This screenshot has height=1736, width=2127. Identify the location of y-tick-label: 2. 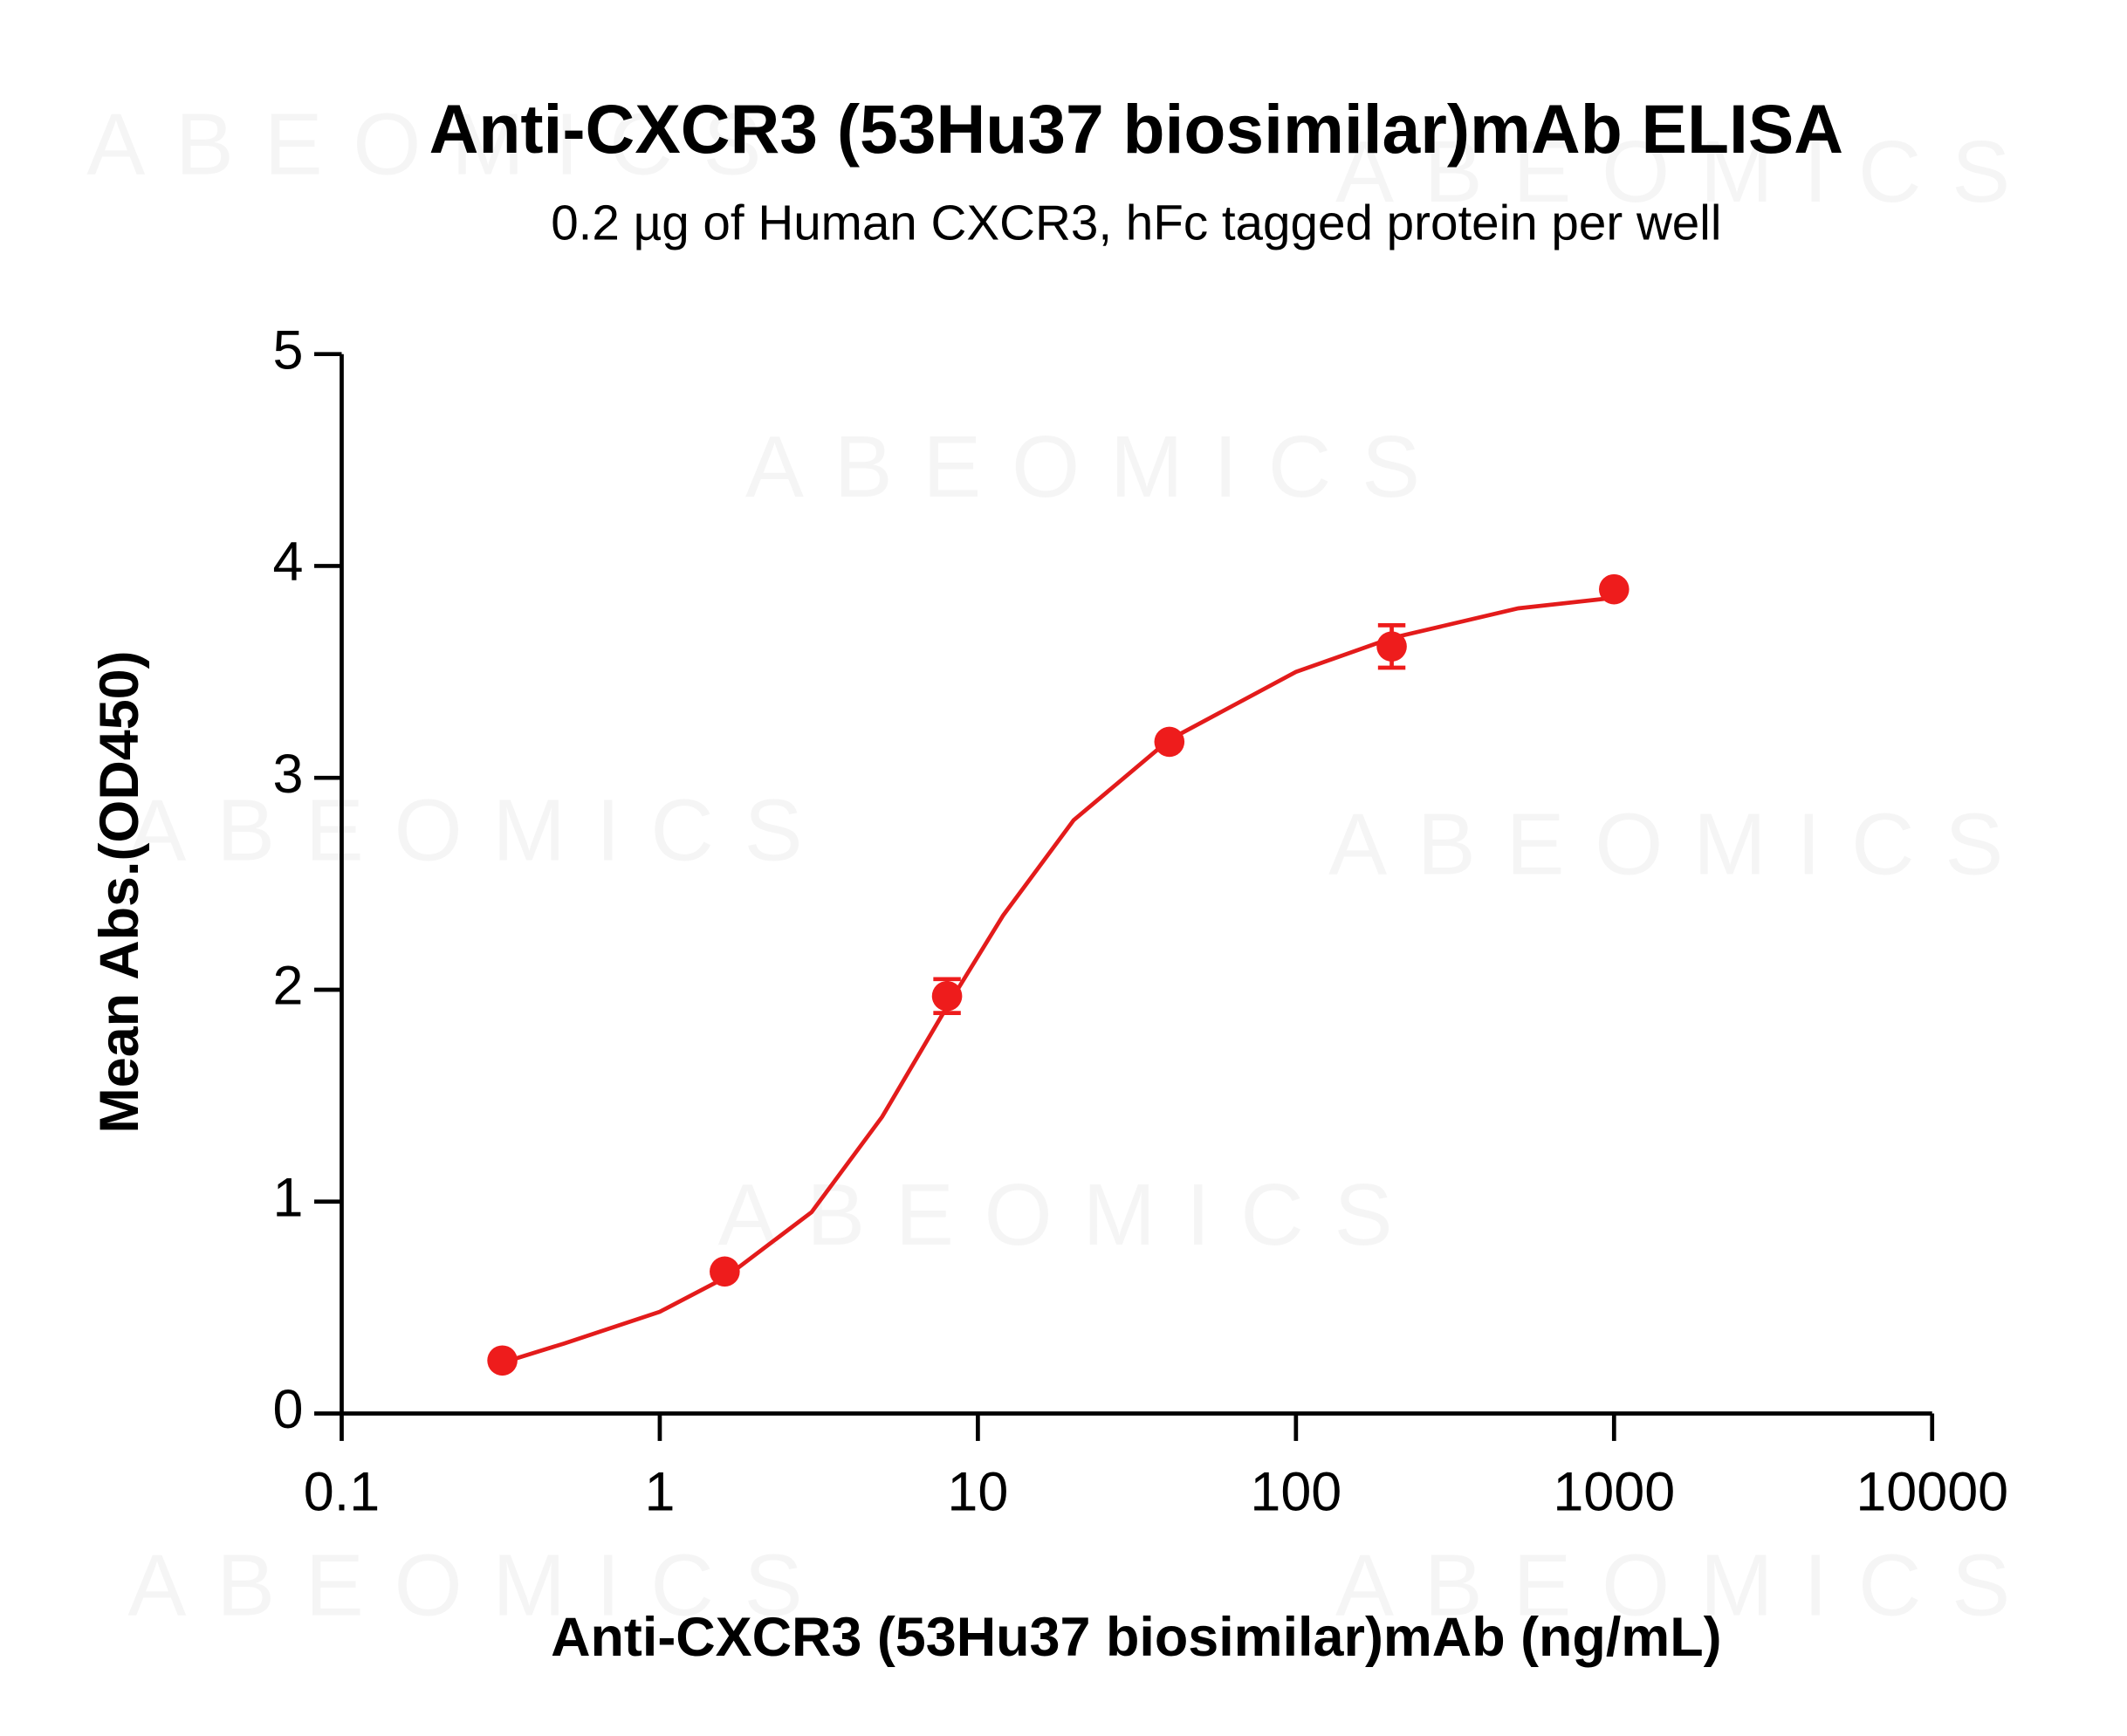
(289, 987).